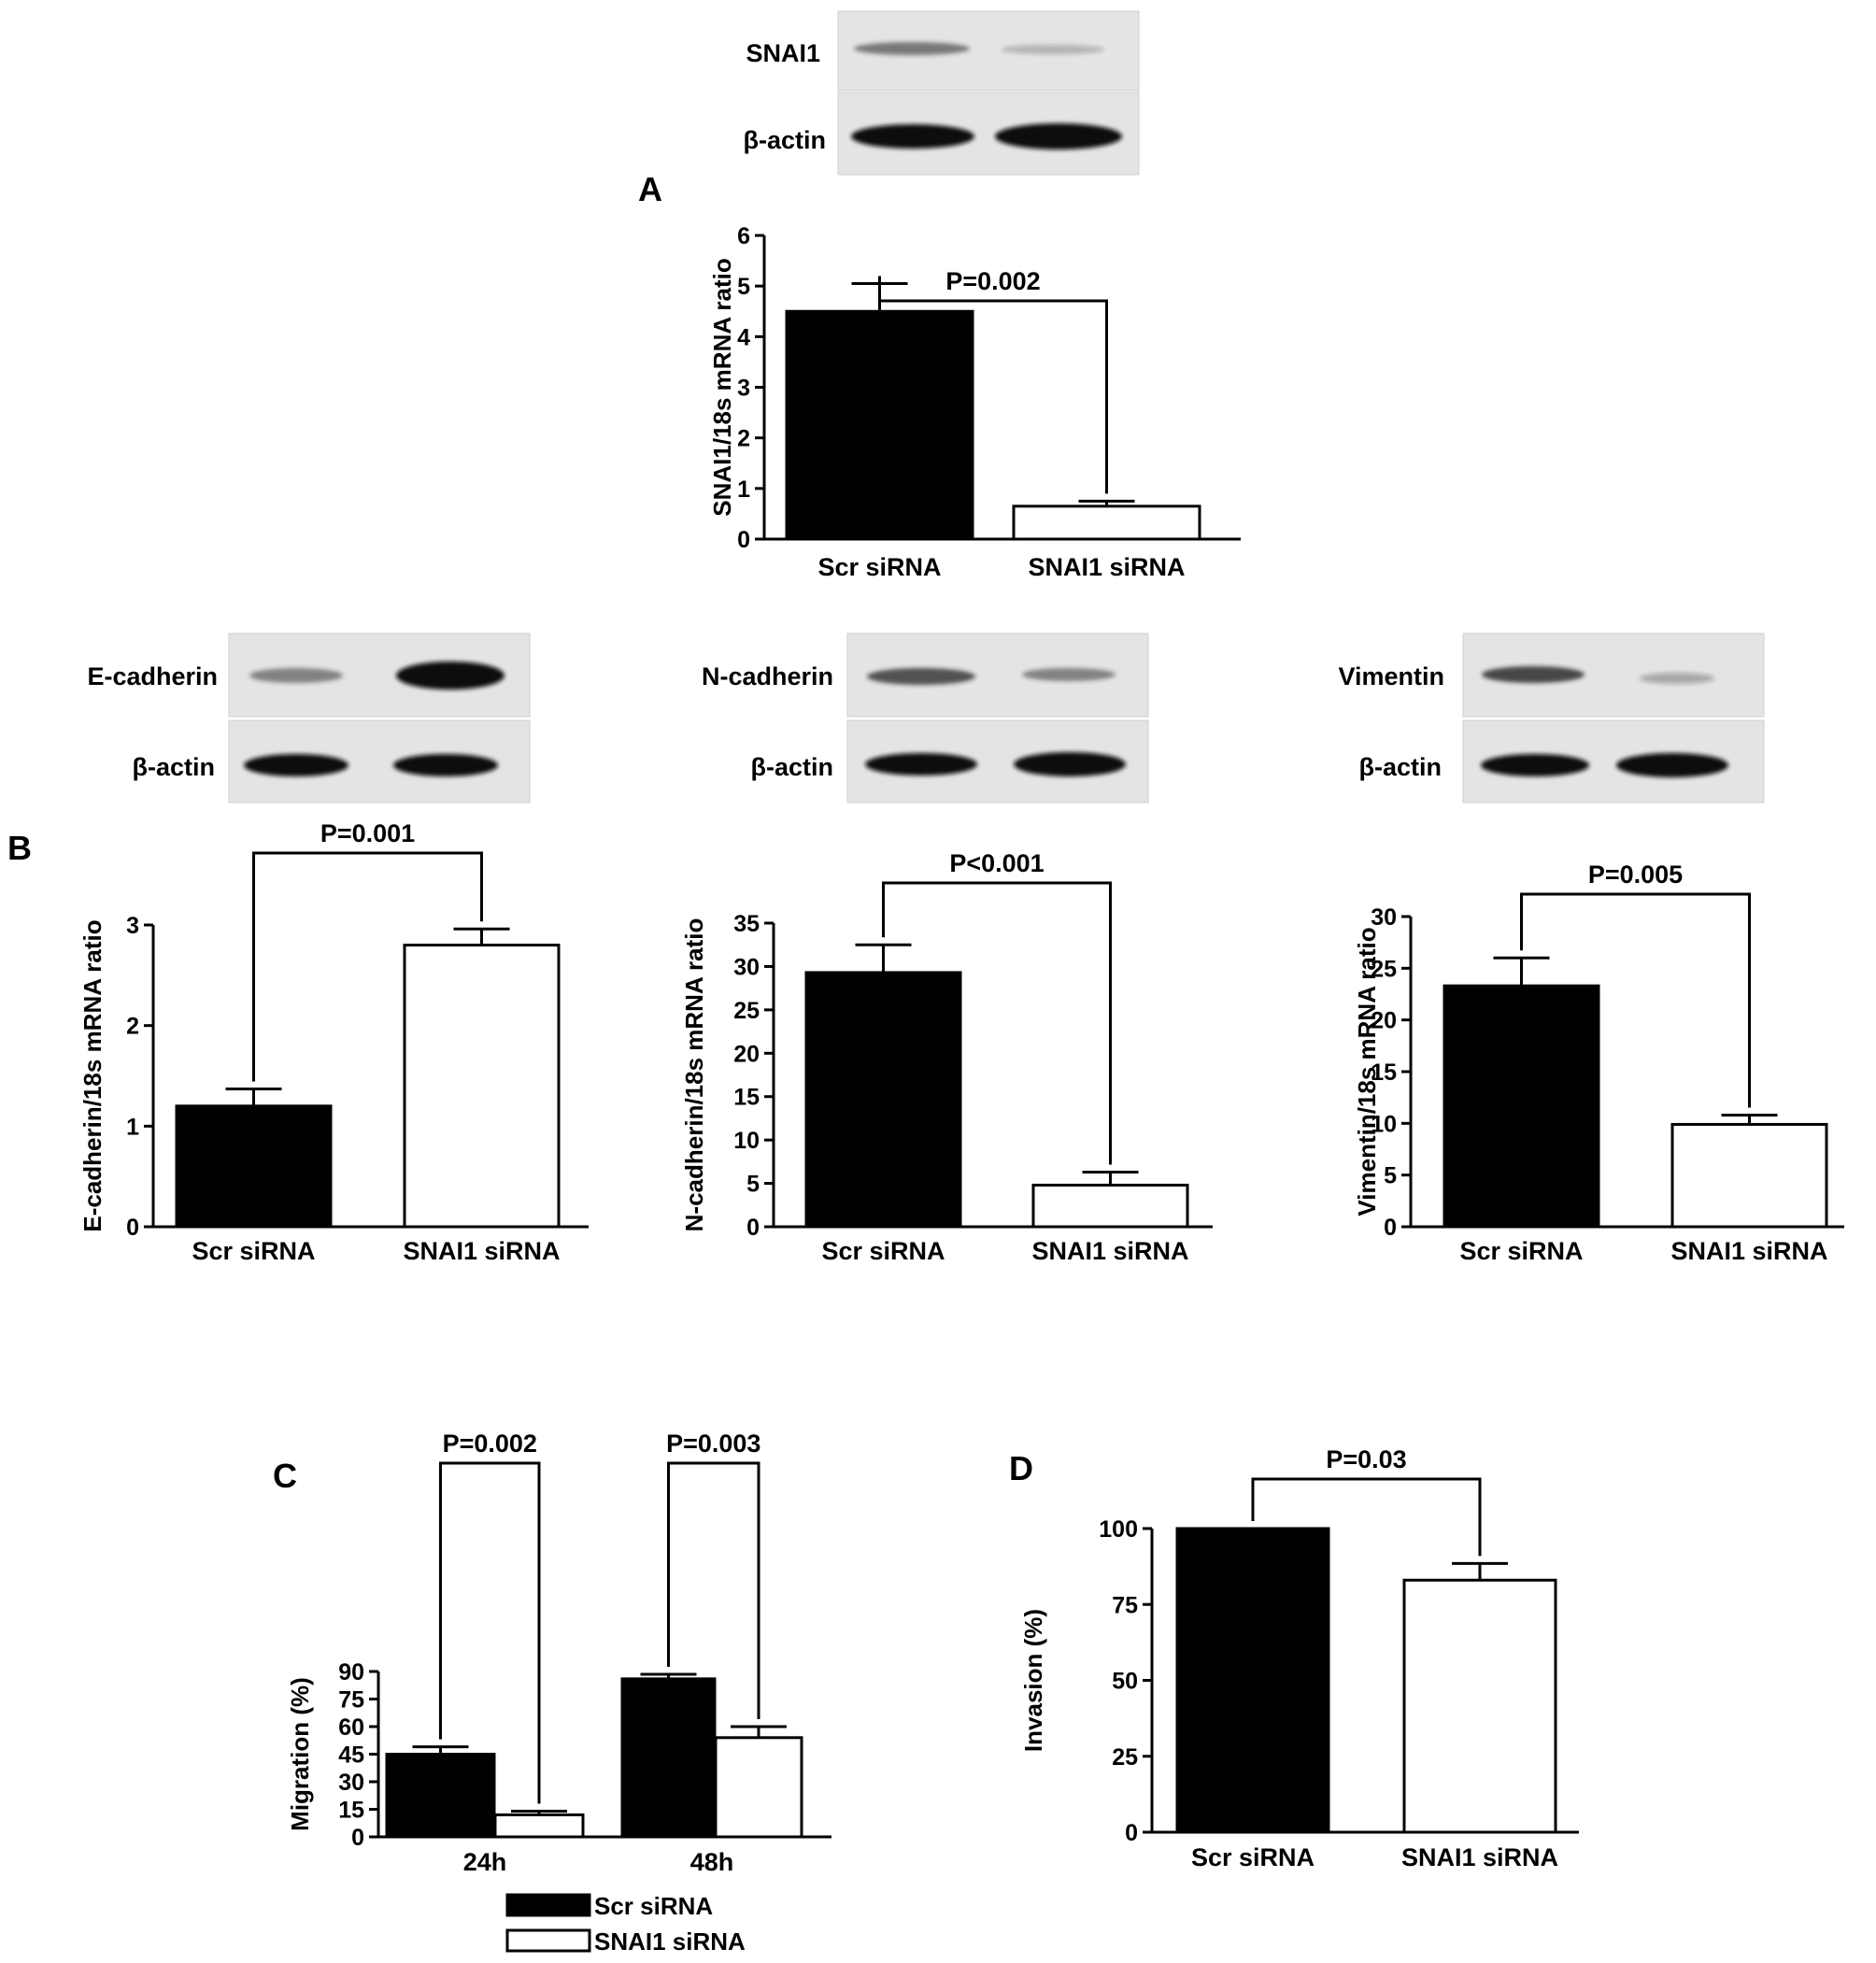 Image resolution: width=1876 pixels, height=1963 pixels. Describe the element at coordinates (1636, 875) in the screenshot. I see `p-value-label: P=0.005` at that location.